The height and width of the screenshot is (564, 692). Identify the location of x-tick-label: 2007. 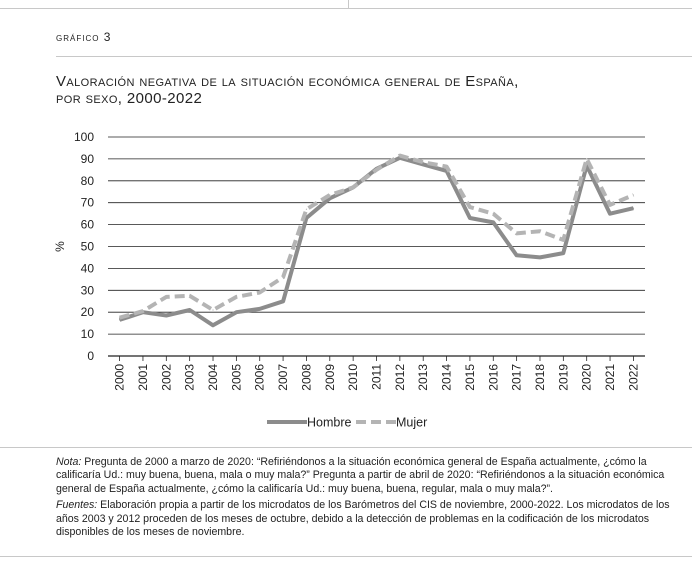
(283, 377).